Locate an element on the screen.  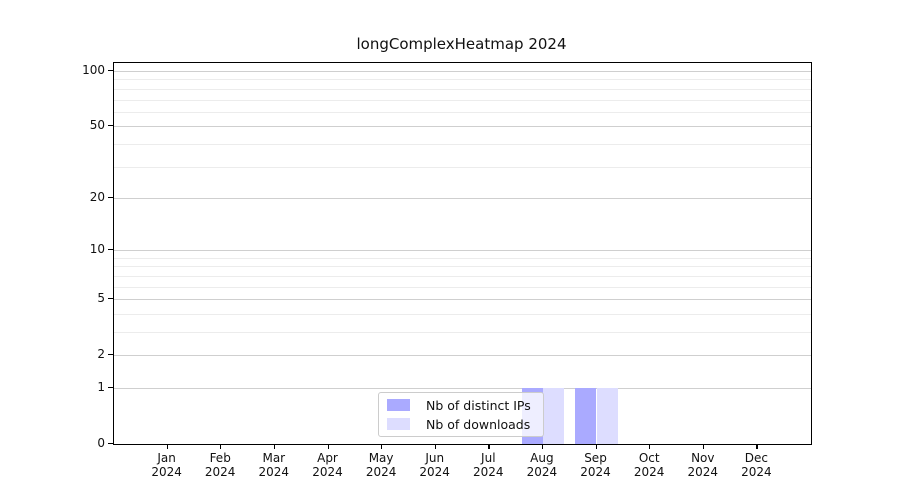
legend-swatch-distinct-ips is located at coordinates (398, 405).